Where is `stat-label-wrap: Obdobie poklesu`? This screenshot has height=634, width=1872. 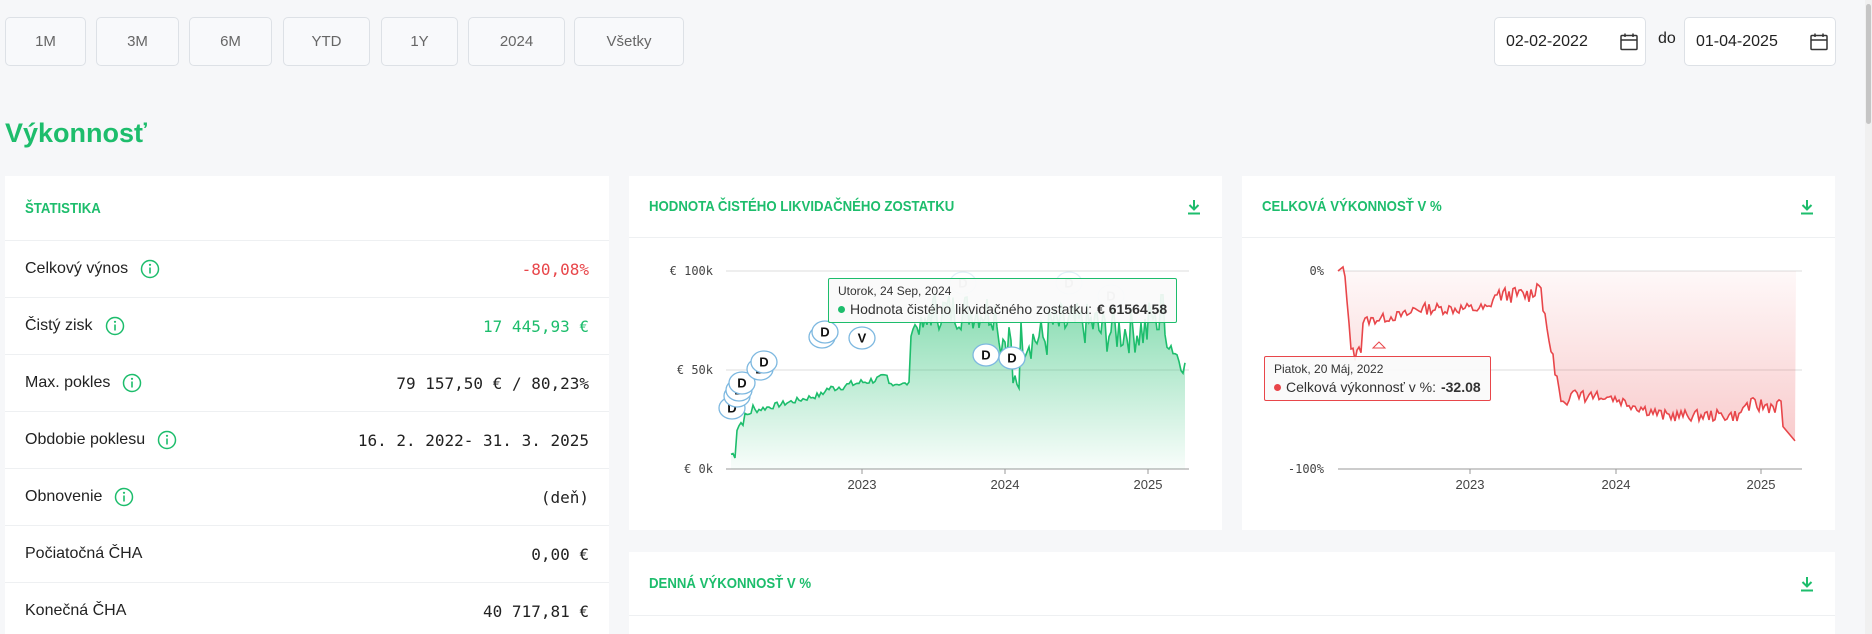 stat-label-wrap: Obdobie poklesu is located at coordinates (101, 440).